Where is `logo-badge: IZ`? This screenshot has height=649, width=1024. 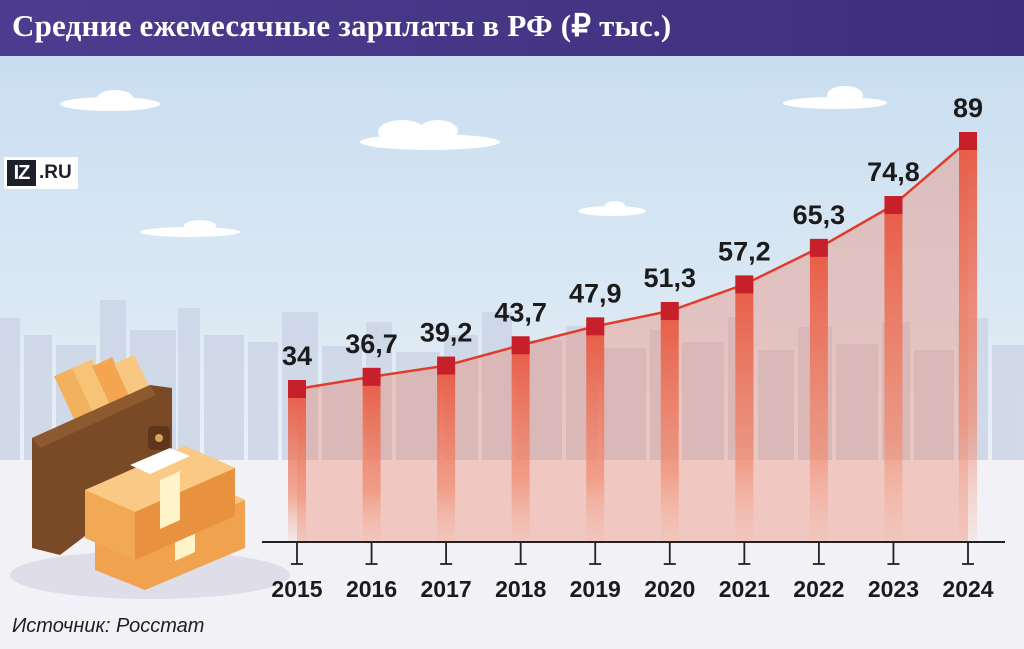 logo-badge: IZ is located at coordinates (21, 173).